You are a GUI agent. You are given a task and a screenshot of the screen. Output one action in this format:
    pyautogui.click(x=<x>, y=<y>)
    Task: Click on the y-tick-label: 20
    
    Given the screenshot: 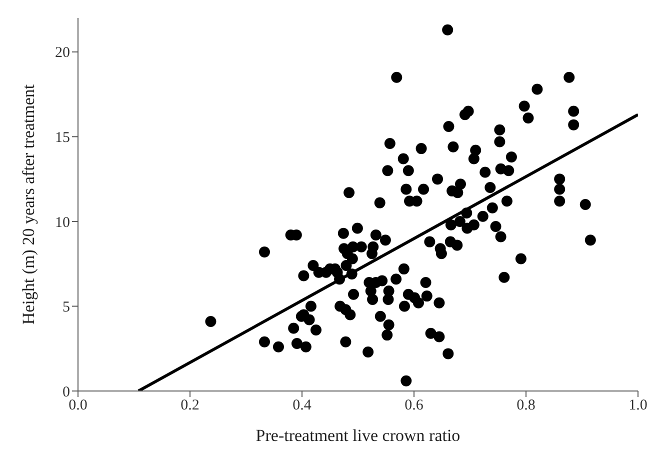 What is the action you would take?
    pyautogui.click(x=62, y=53)
    